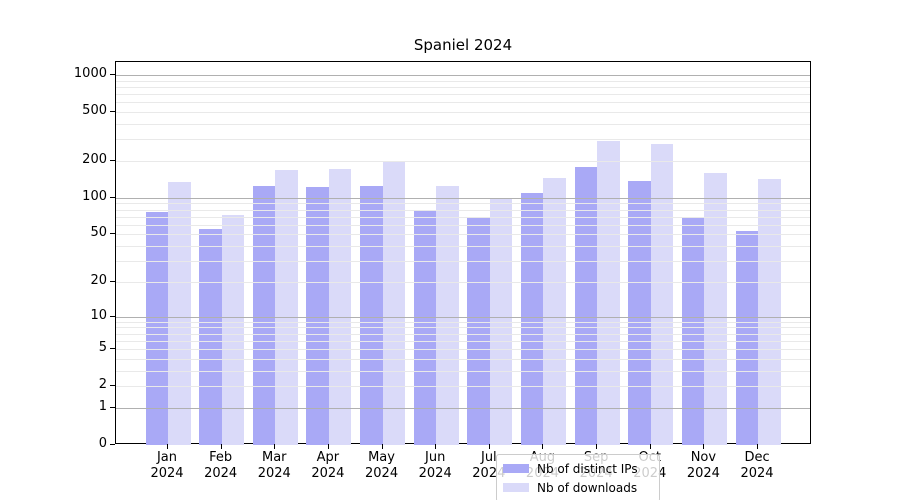 The height and width of the screenshot is (500, 900). I want to click on legend-label-downloads: Nb of downloads, so click(587, 487).